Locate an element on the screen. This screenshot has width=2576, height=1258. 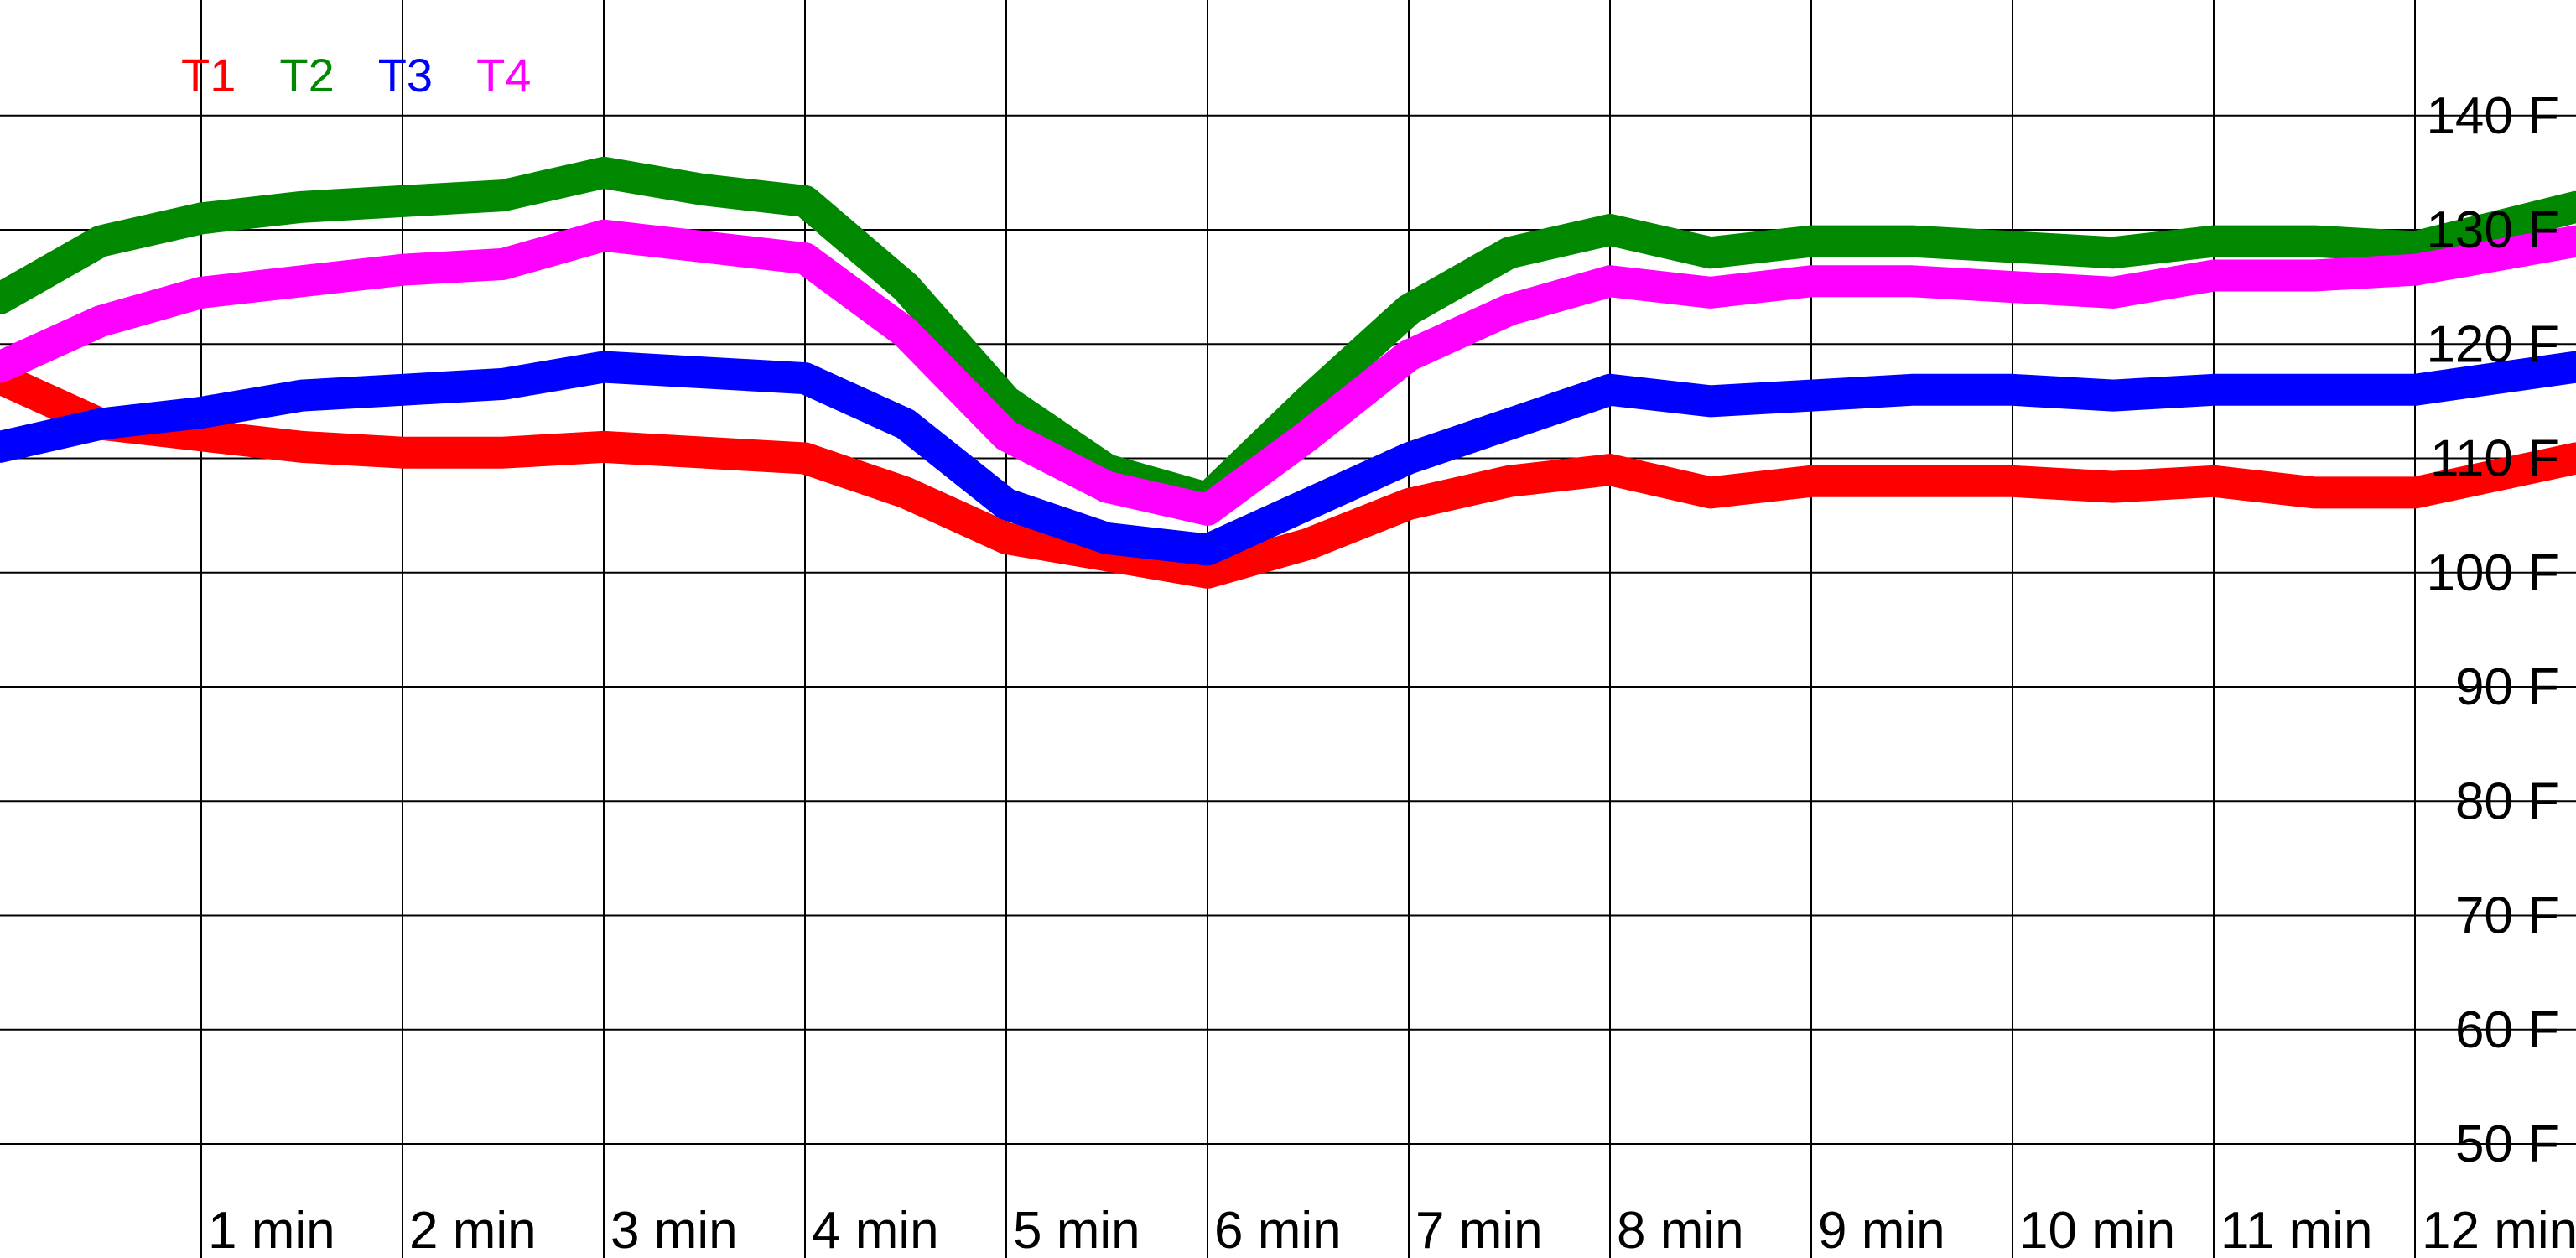
legend-item-t3: T3 is located at coordinates (405, 75).